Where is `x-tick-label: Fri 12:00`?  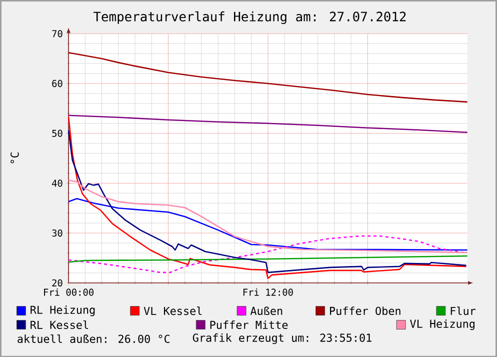
x-tick-label: Fri 12:00 is located at coordinates (268, 292).